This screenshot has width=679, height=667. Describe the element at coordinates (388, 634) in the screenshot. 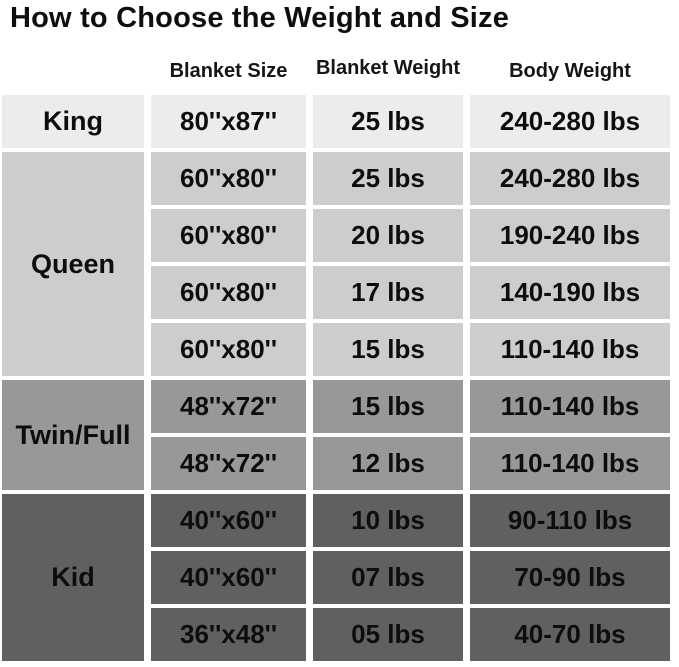

I see `blanket-weight-cell: 05 lbs` at that location.